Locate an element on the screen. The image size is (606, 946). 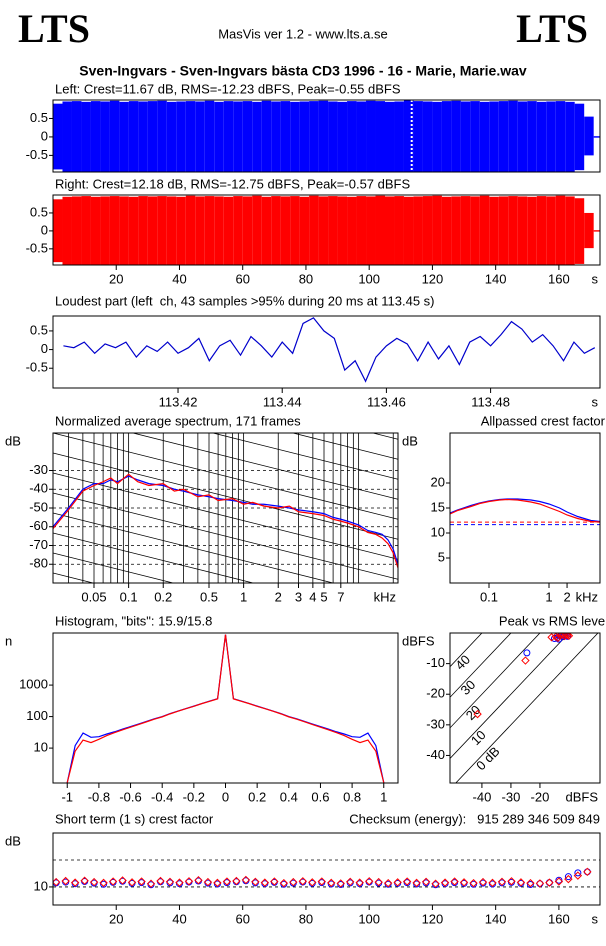
x-tick-label: 80 is located at coordinates (306, 278).